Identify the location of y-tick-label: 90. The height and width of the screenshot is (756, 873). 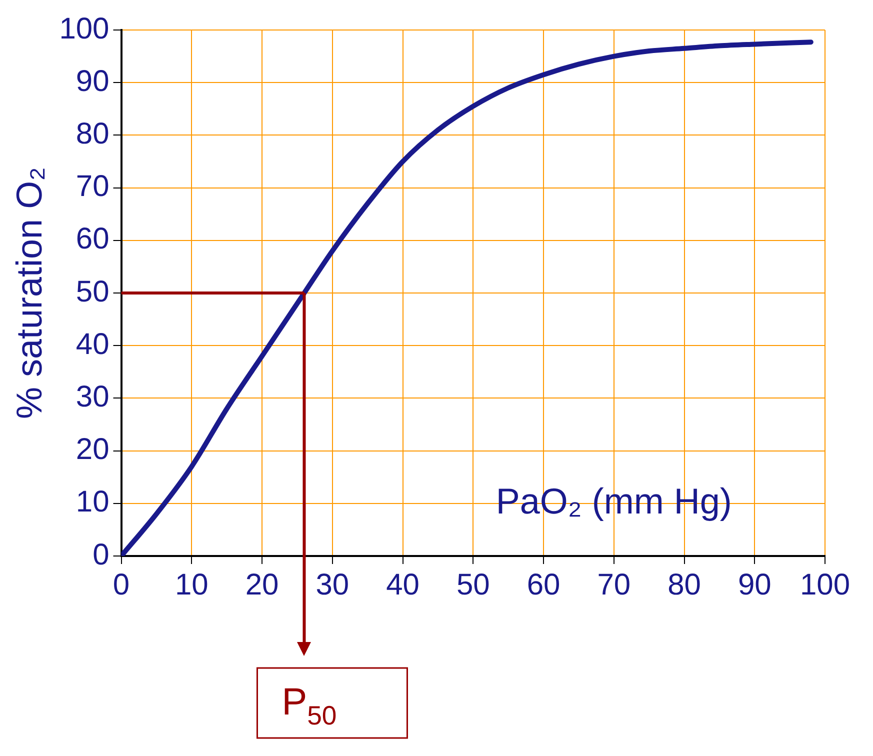
(93, 81).